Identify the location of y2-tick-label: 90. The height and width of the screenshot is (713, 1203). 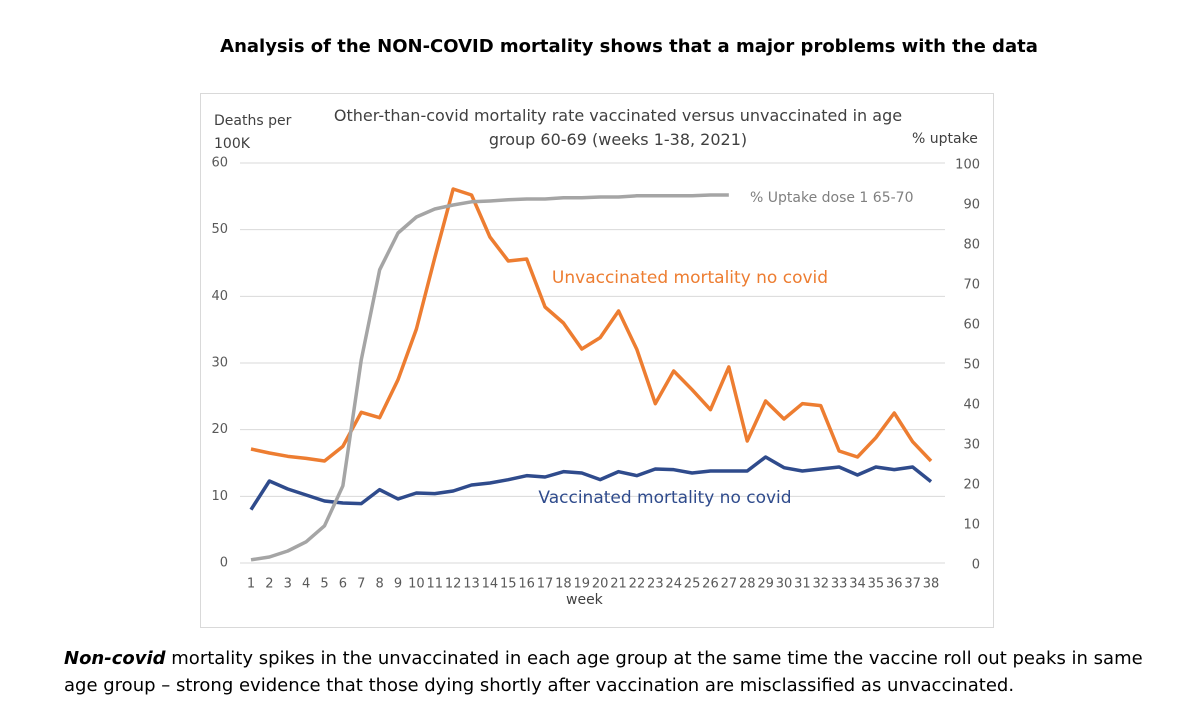
(971, 205).